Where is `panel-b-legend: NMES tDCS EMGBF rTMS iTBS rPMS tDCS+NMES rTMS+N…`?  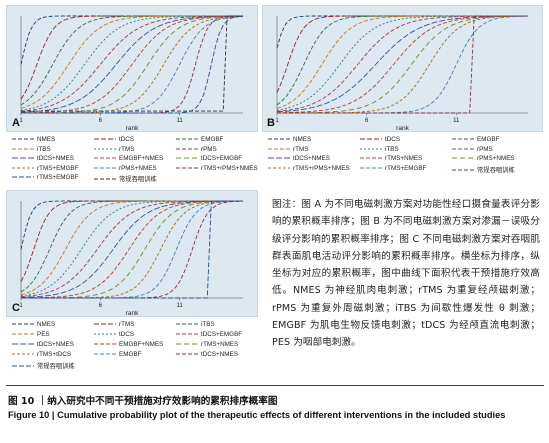
panel-b-legend: NMES tDCS EMGBF rTMS iTBS rPMS tDCS+NMES rTMS+N… is located at coordinates (402, 159).